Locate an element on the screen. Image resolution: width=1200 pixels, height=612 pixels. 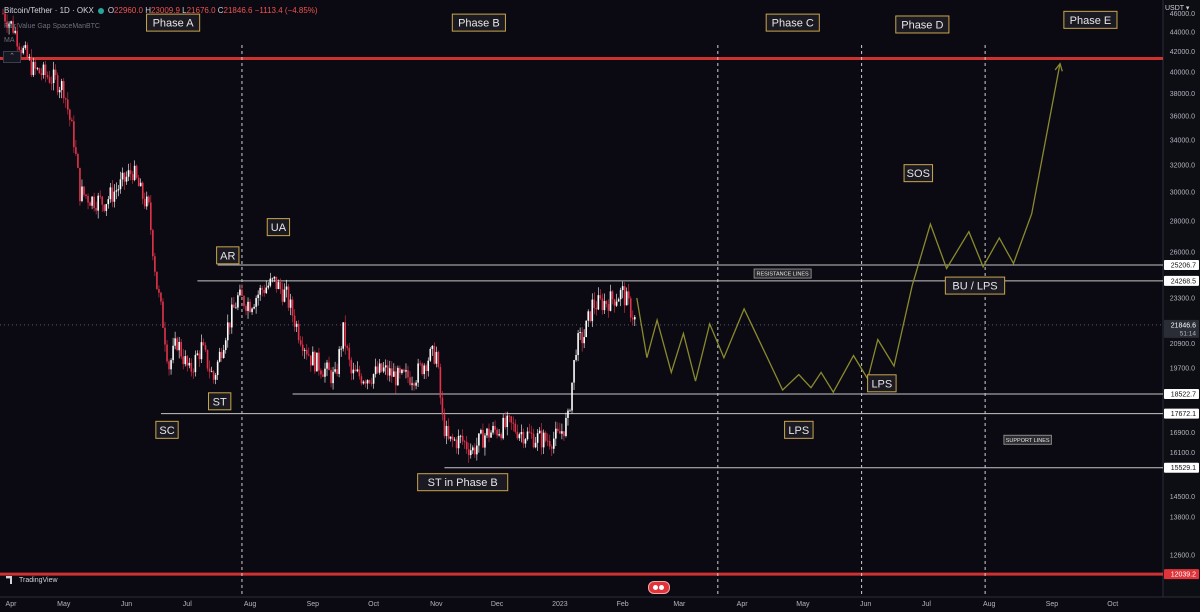
indicator-ma-label: MA is located at coordinates (9, 40).